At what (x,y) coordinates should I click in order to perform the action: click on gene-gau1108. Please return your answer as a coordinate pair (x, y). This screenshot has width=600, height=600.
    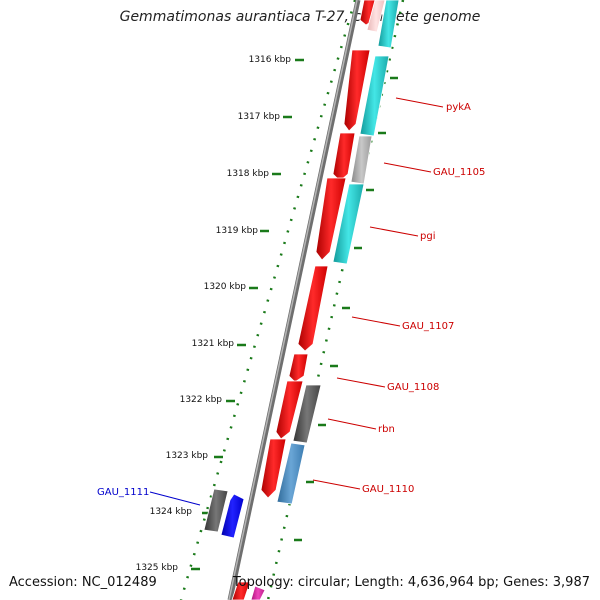
    Looking at the image, I should click on (298, 368).